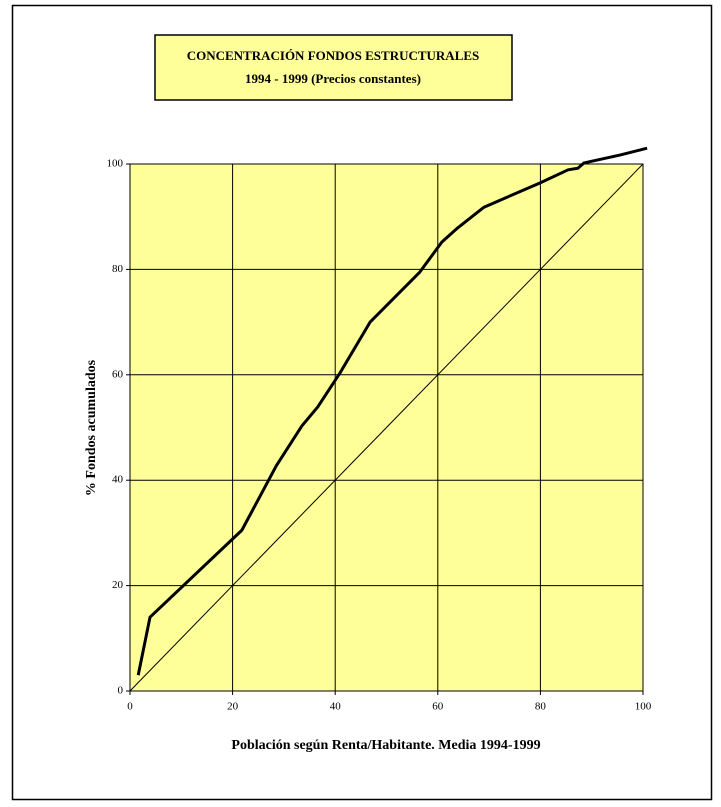 The height and width of the screenshot is (807, 721). What do you see at coordinates (643, 707) in the screenshot?
I see `x-tick-label: 100` at bounding box center [643, 707].